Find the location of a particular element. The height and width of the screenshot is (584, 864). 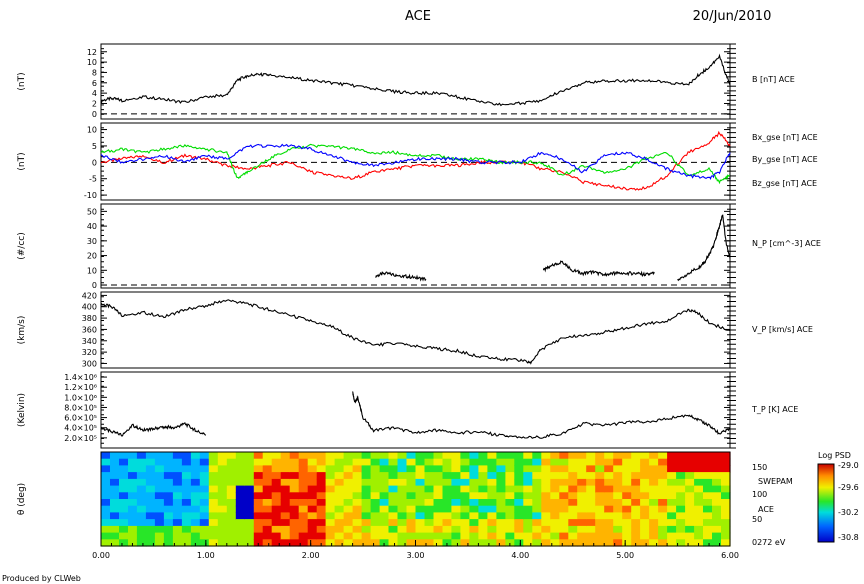

panel-frame is located at coordinates (415, 246).